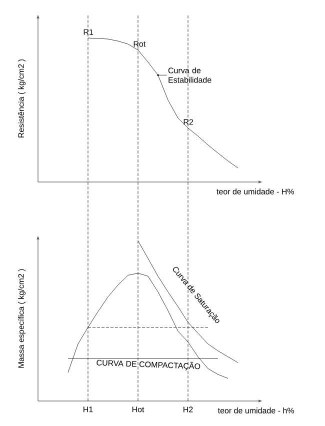 The image size is (325, 426). I want to click on annotation: R1, so click(89, 32).